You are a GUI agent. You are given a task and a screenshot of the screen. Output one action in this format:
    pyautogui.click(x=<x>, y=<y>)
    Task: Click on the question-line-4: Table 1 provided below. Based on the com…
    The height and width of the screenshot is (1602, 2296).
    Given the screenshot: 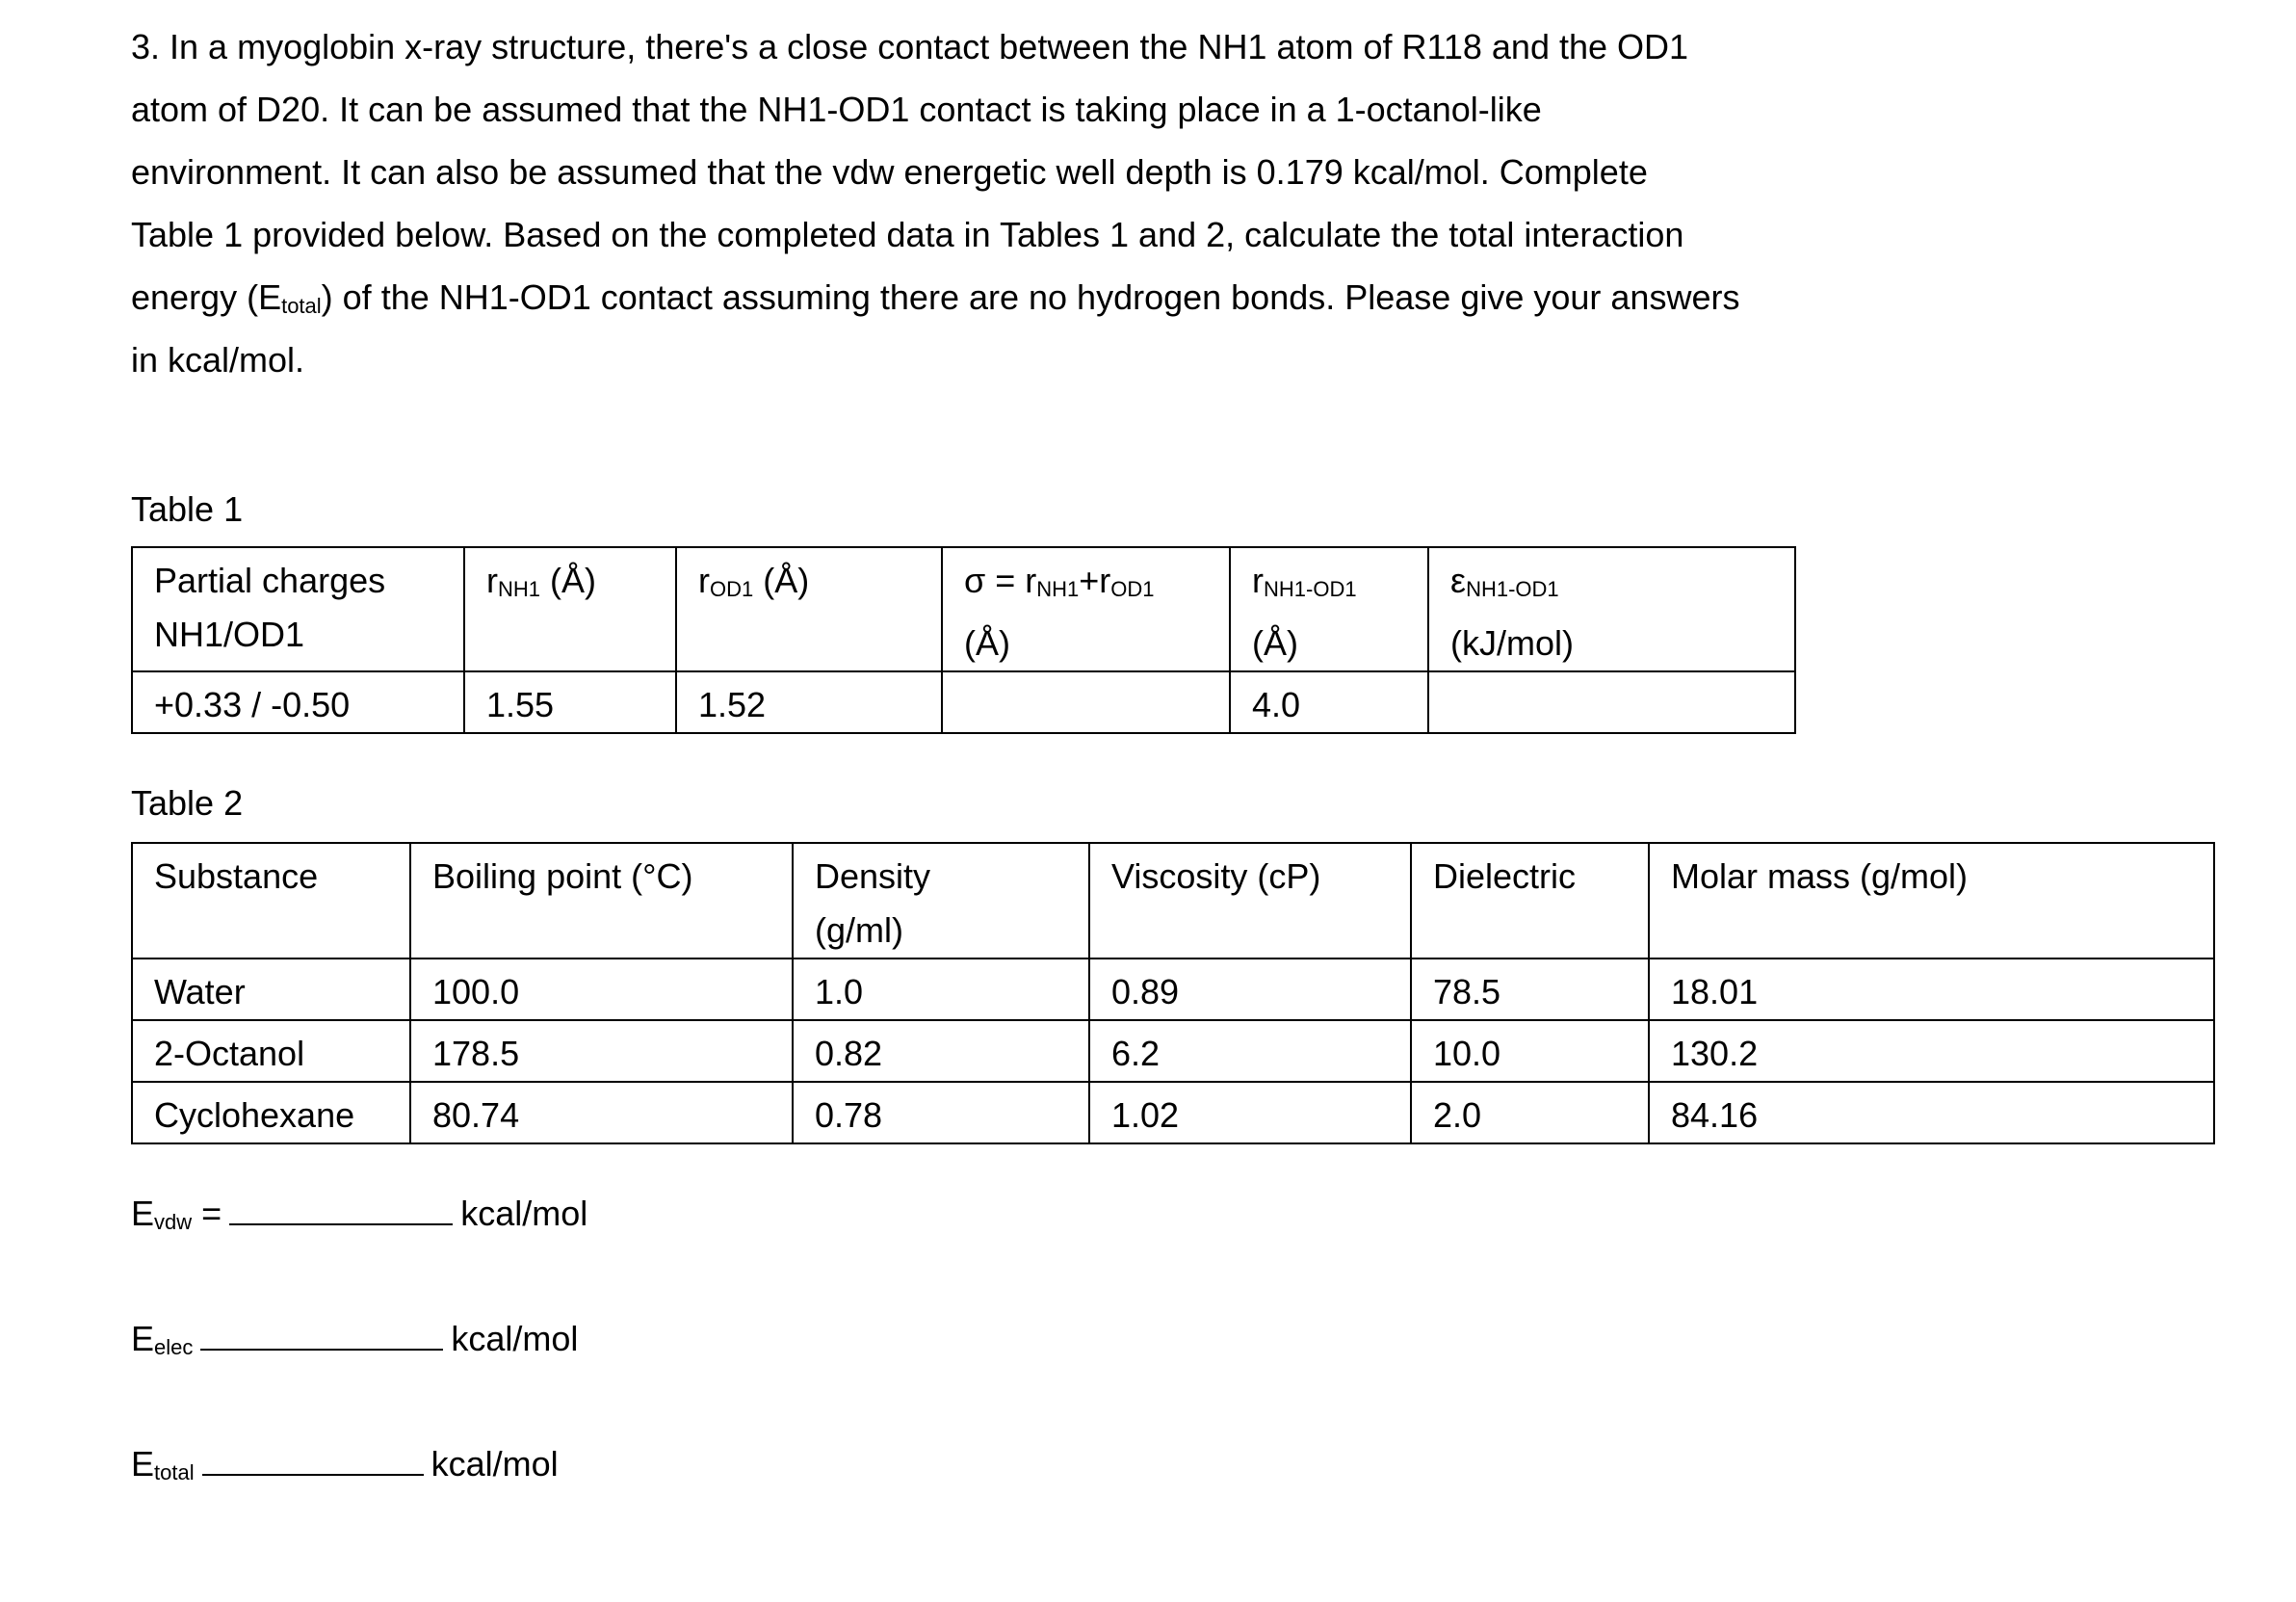 What is the action you would take?
    pyautogui.click(x=907, y=235)
    